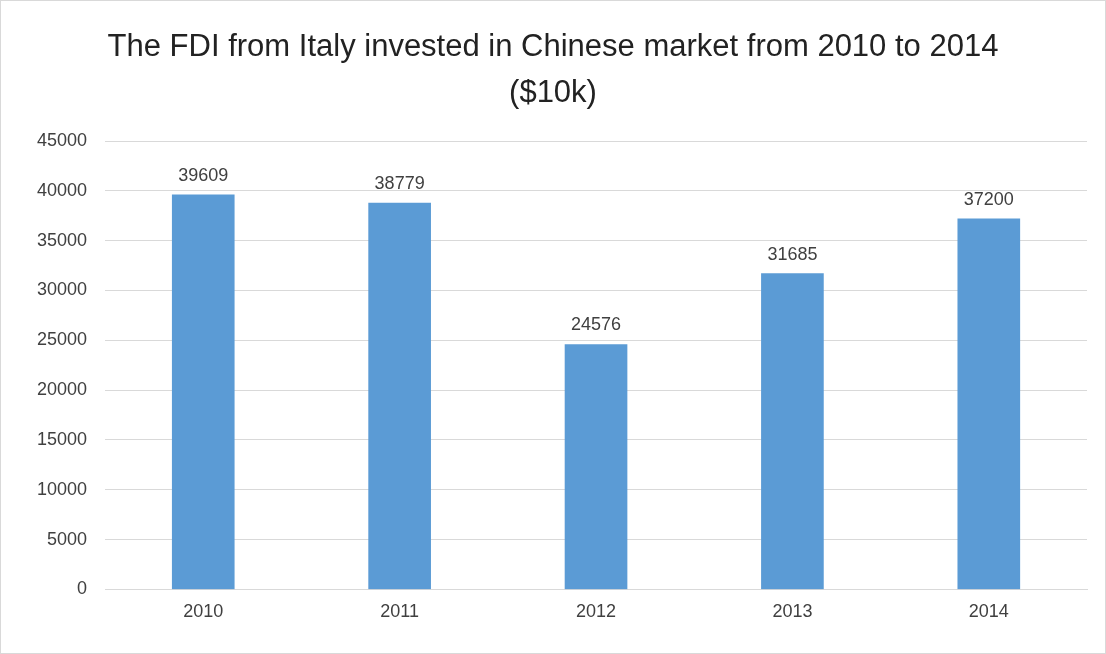 The image size is (1106, 654). I want to click on x-tick-label: 2011, so click(399, 611).